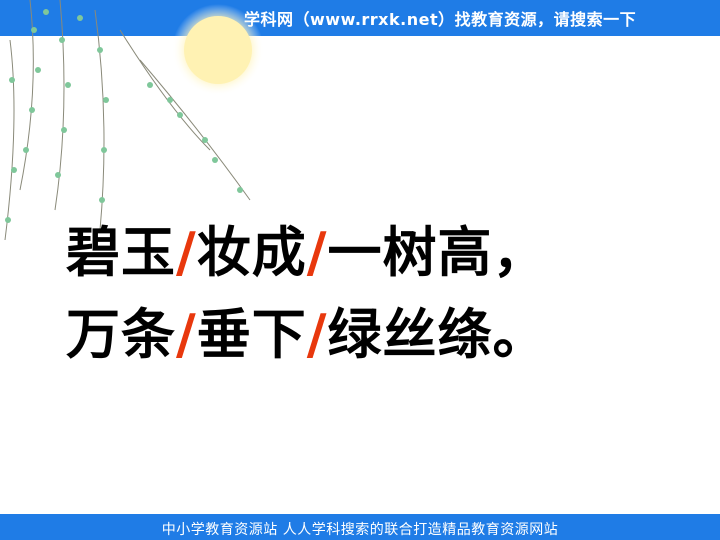 Image resolution: width=720 pixels, height=540 pixels. What do you see at coordinates (360, 530) in the screenshot?
I see `footer-text: 中小学教育资源站 人人学科搜索的联合打造精品教育资源网站` at bounding box center [360, 530].